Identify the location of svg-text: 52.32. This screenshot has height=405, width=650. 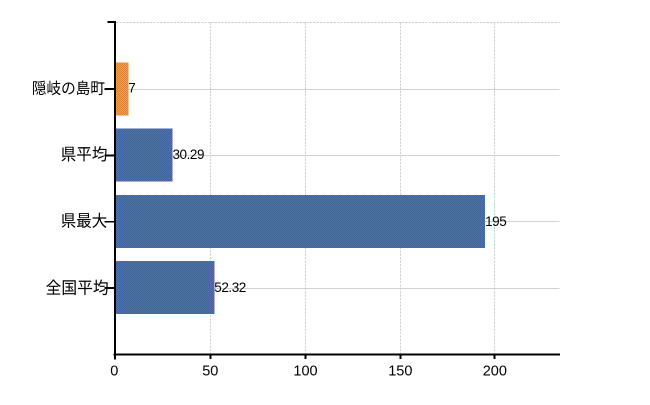
(230, 287).